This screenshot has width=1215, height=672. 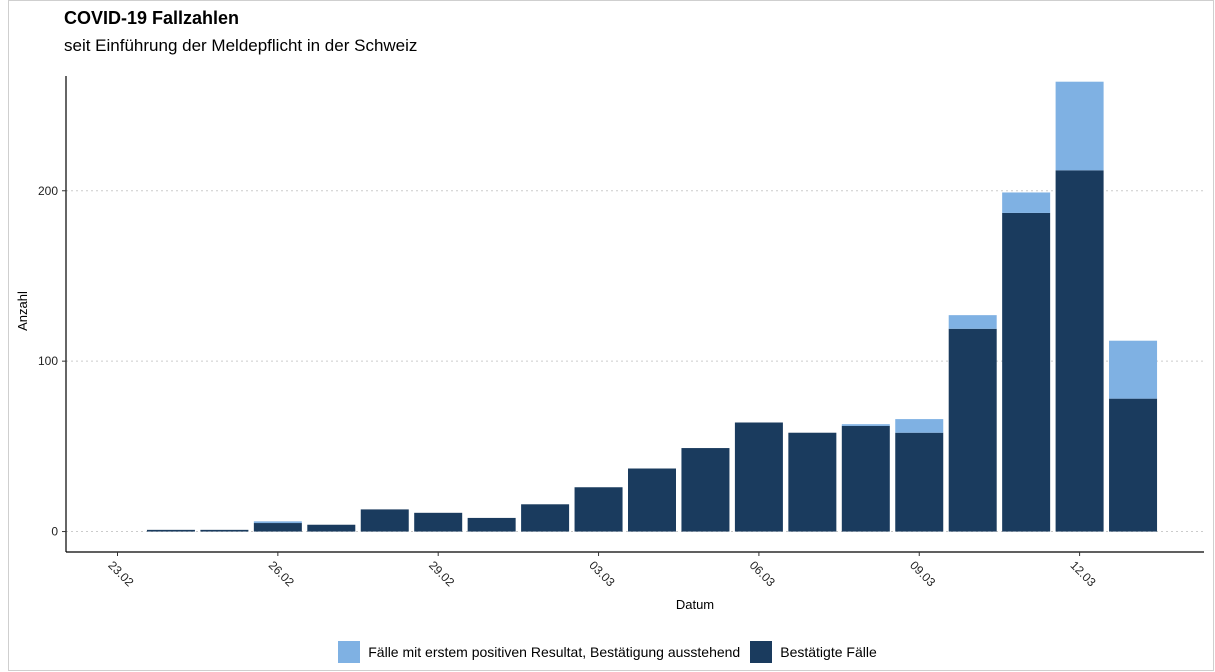 I want to click on bar-pending-10.03, so click(x=972, y=322).